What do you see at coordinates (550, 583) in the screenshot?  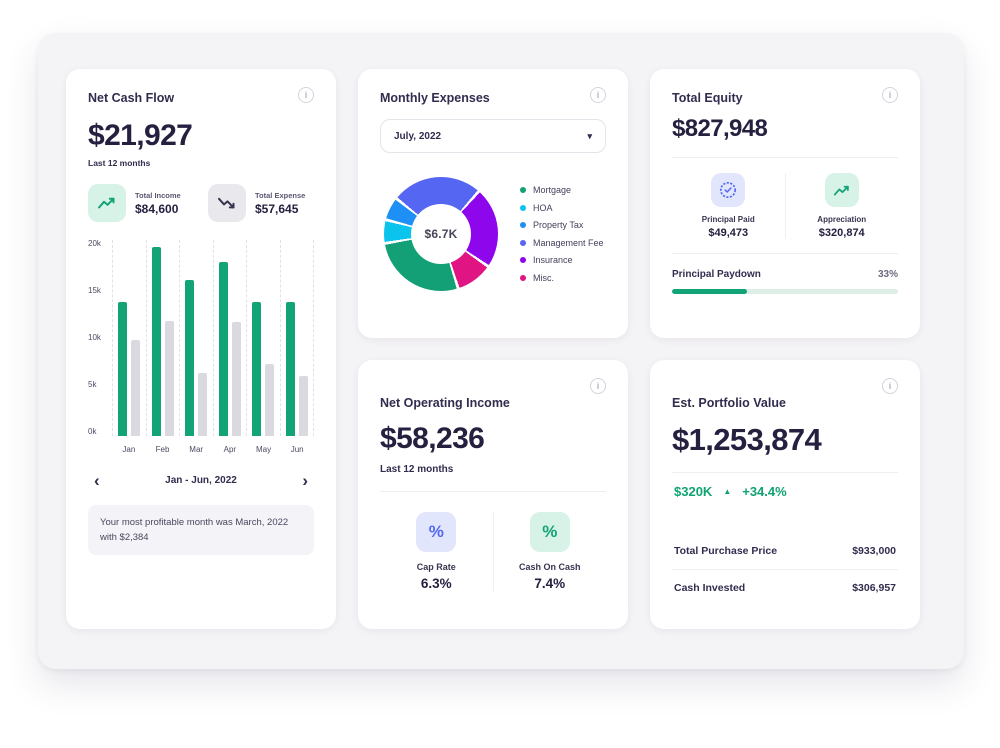 I see `stat-value: 7.4%` at bounding box center [550, 583].